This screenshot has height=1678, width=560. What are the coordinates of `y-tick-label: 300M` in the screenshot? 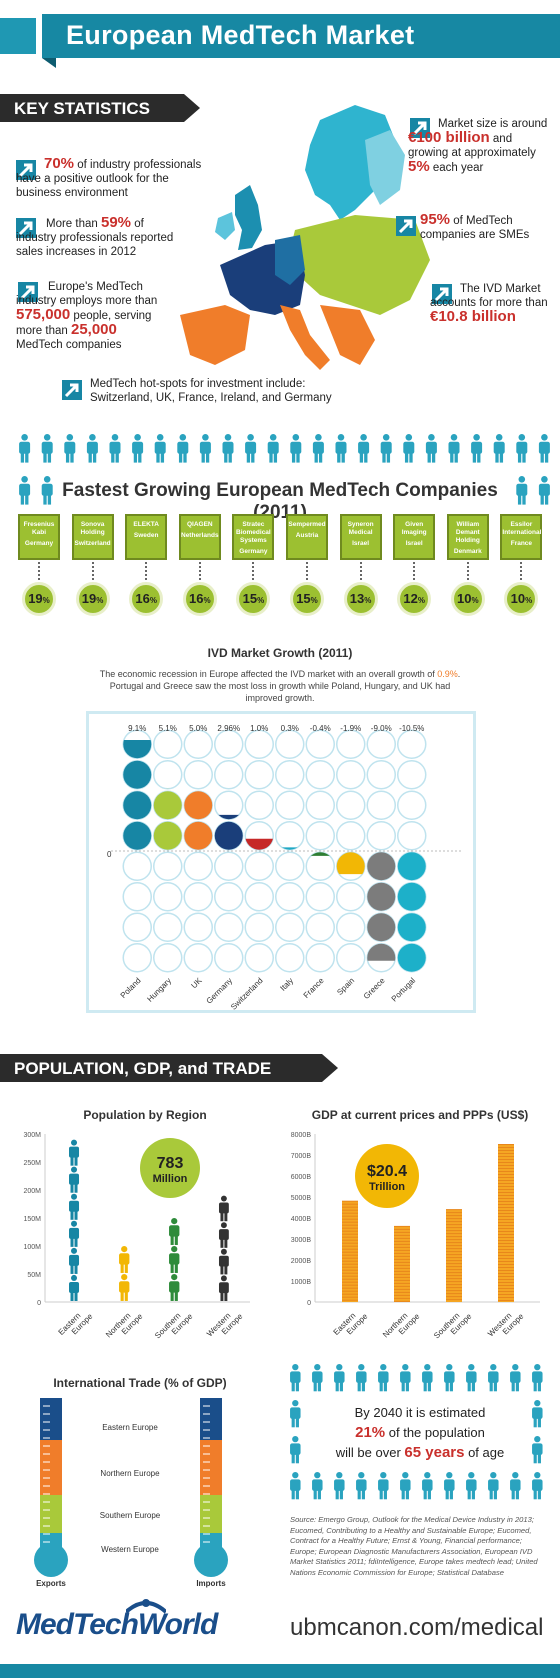 It's located at (32, 1135).